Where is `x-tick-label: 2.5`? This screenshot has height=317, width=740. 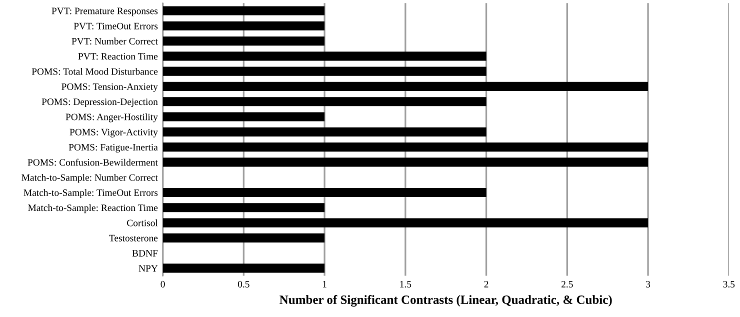
x-tick-label: 2.5 is located at coordinates (567, 284).